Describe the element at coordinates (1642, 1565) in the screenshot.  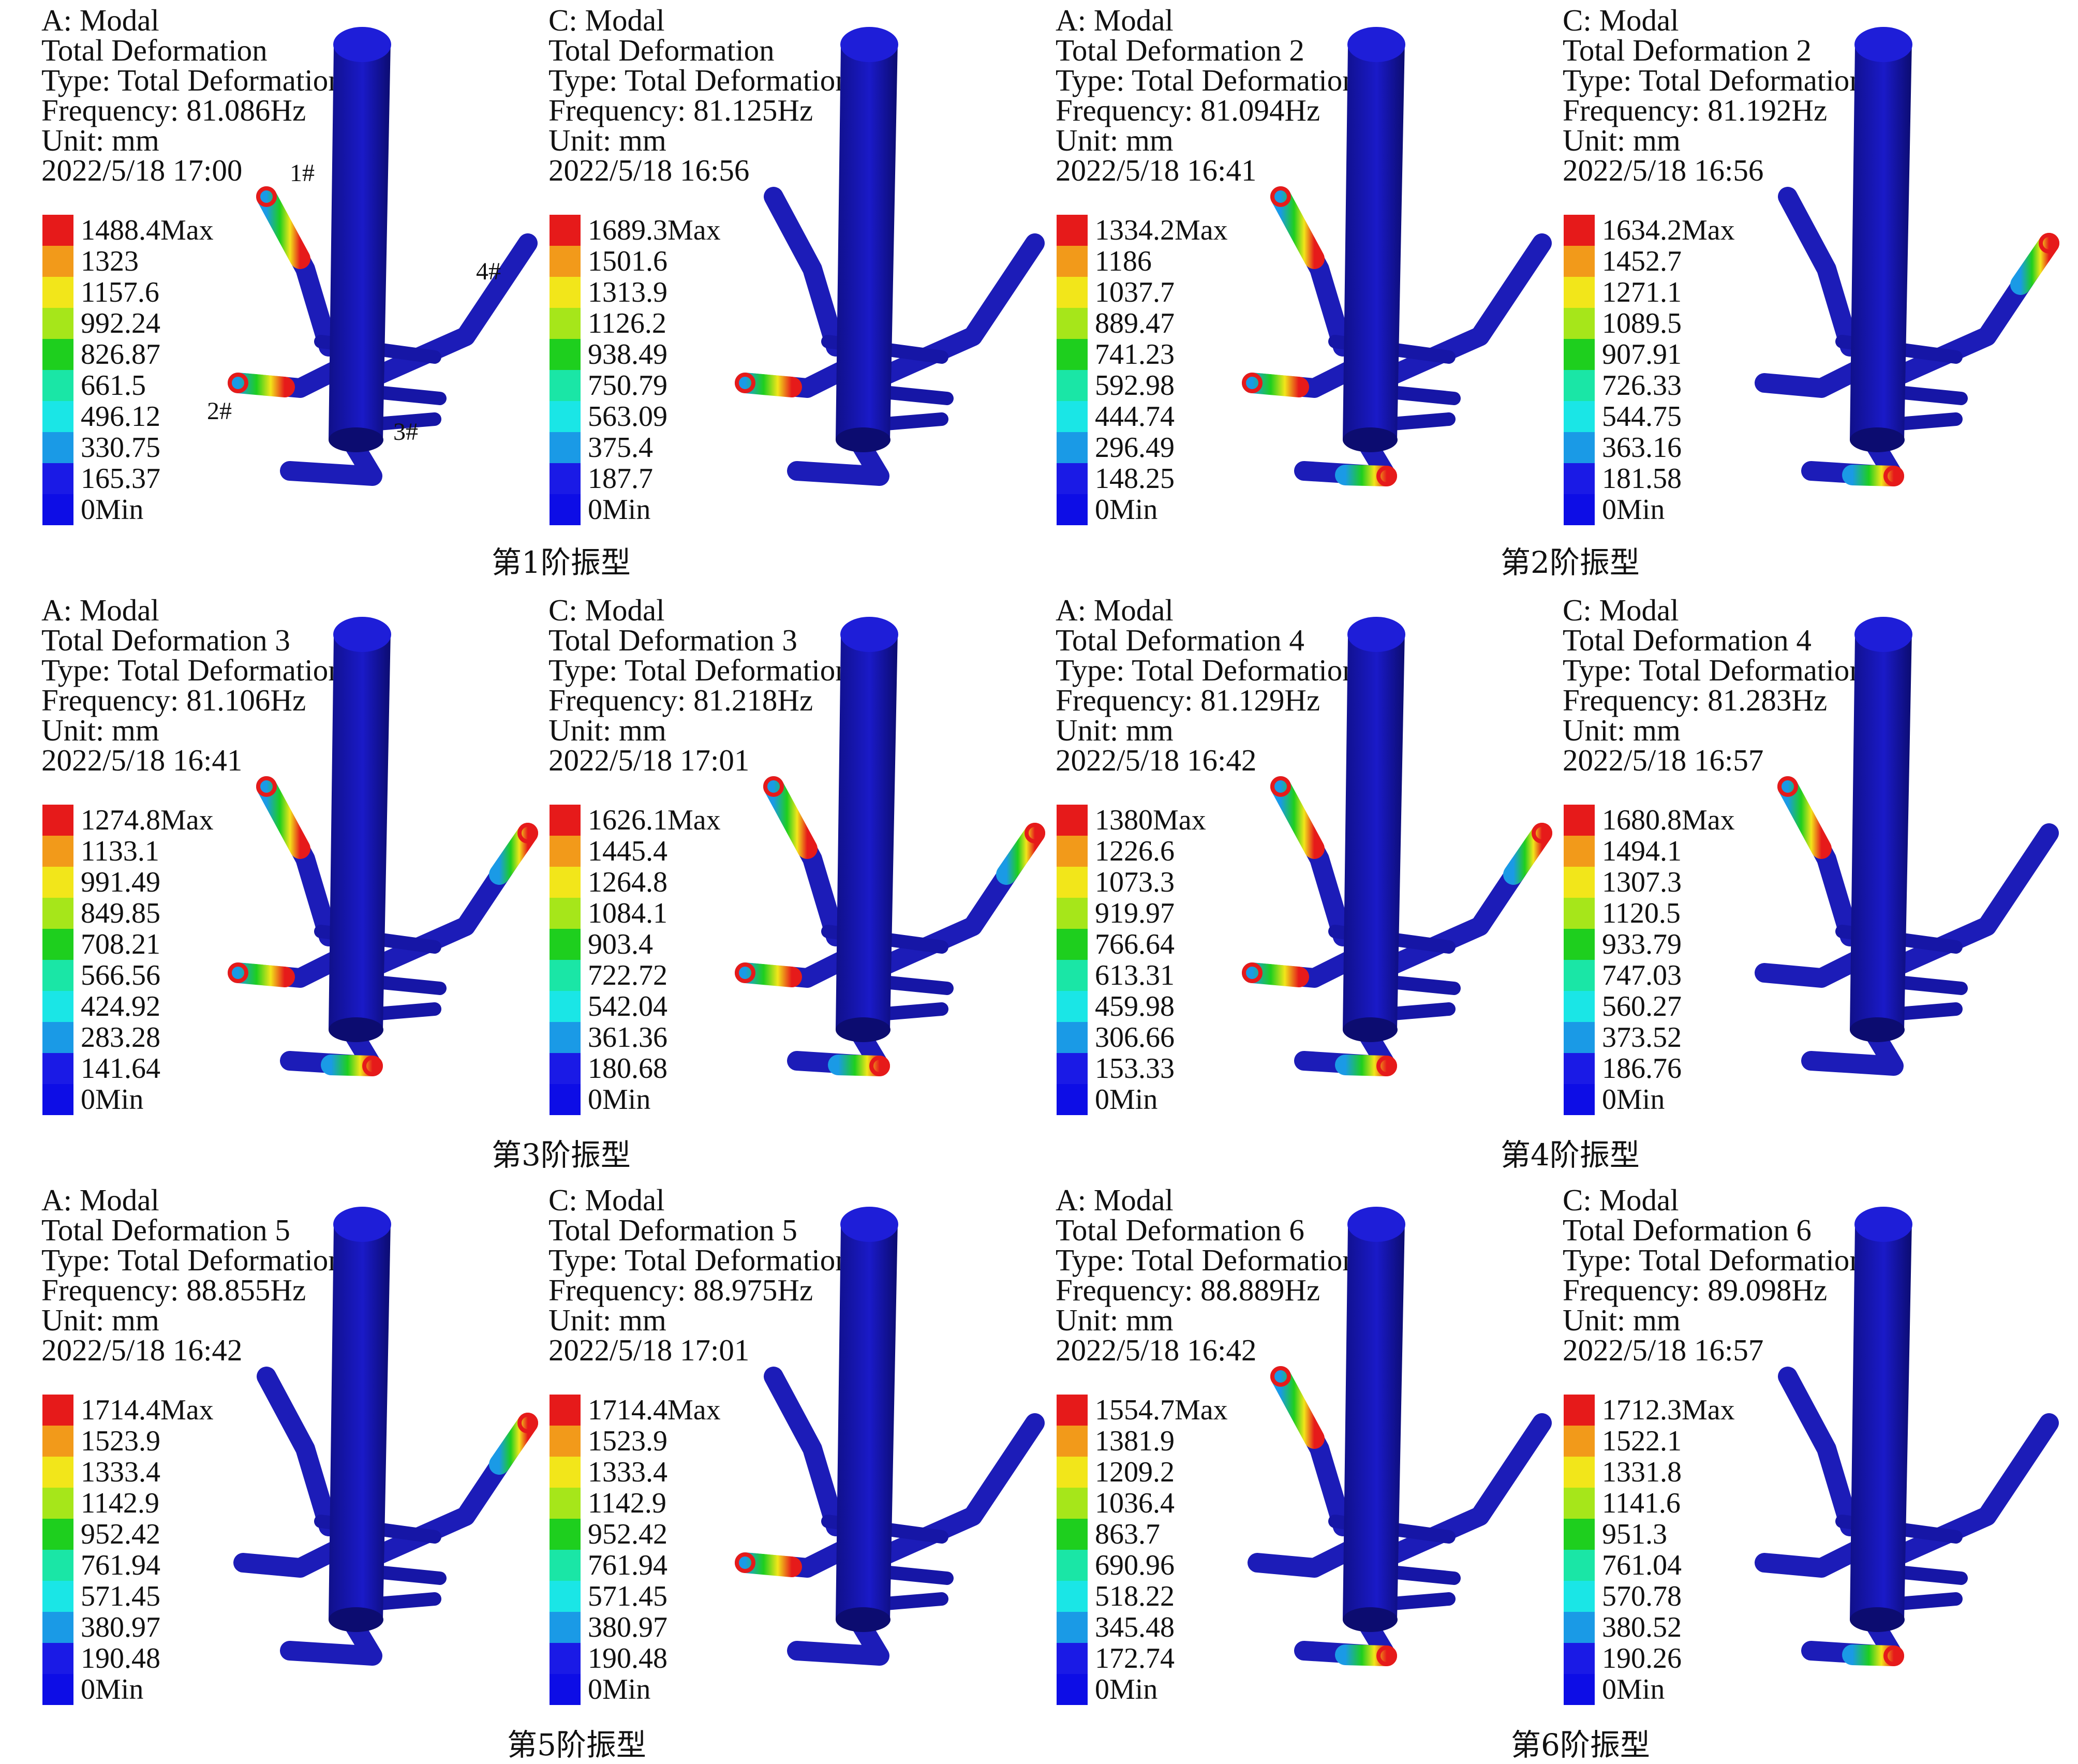
I see `legend-value: 761.04` at that location.